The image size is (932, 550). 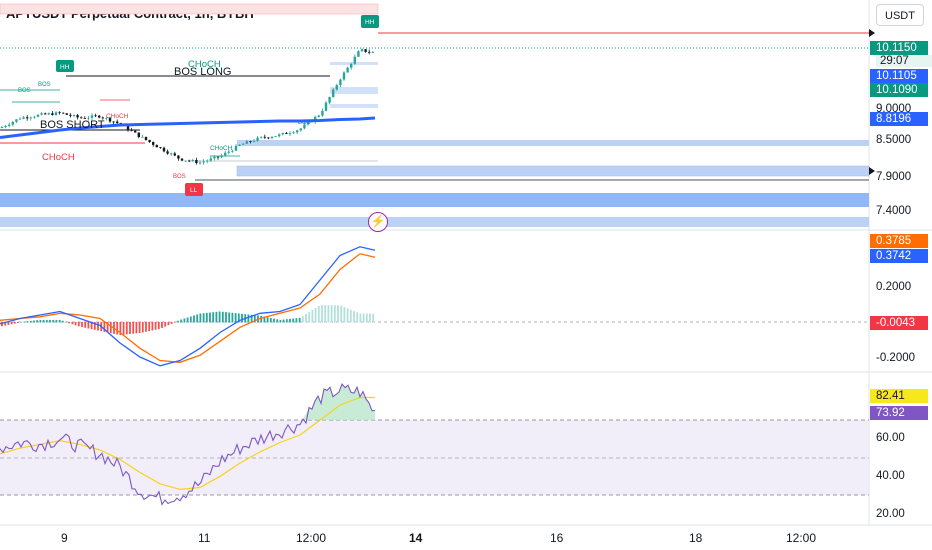 What do you see at coordinates (378, 222) in the screenshot?
I see `lightning-icon: ⚡` at bounding box center [378, 222].